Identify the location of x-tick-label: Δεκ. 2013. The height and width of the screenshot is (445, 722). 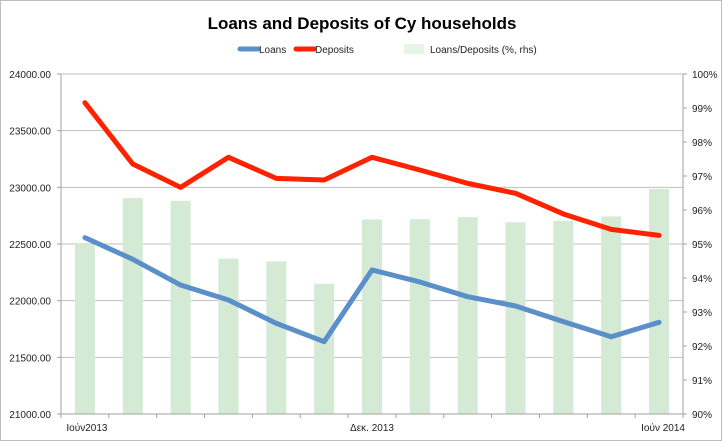
(372, 428).